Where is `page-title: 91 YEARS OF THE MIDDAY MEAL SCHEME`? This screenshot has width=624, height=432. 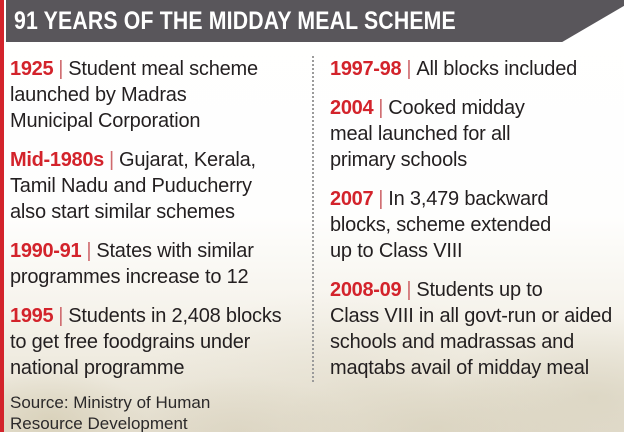
page-title: 91 YEARS OF THE MIDDAY MEAL SCHEME is located at coordinates (235, 21).